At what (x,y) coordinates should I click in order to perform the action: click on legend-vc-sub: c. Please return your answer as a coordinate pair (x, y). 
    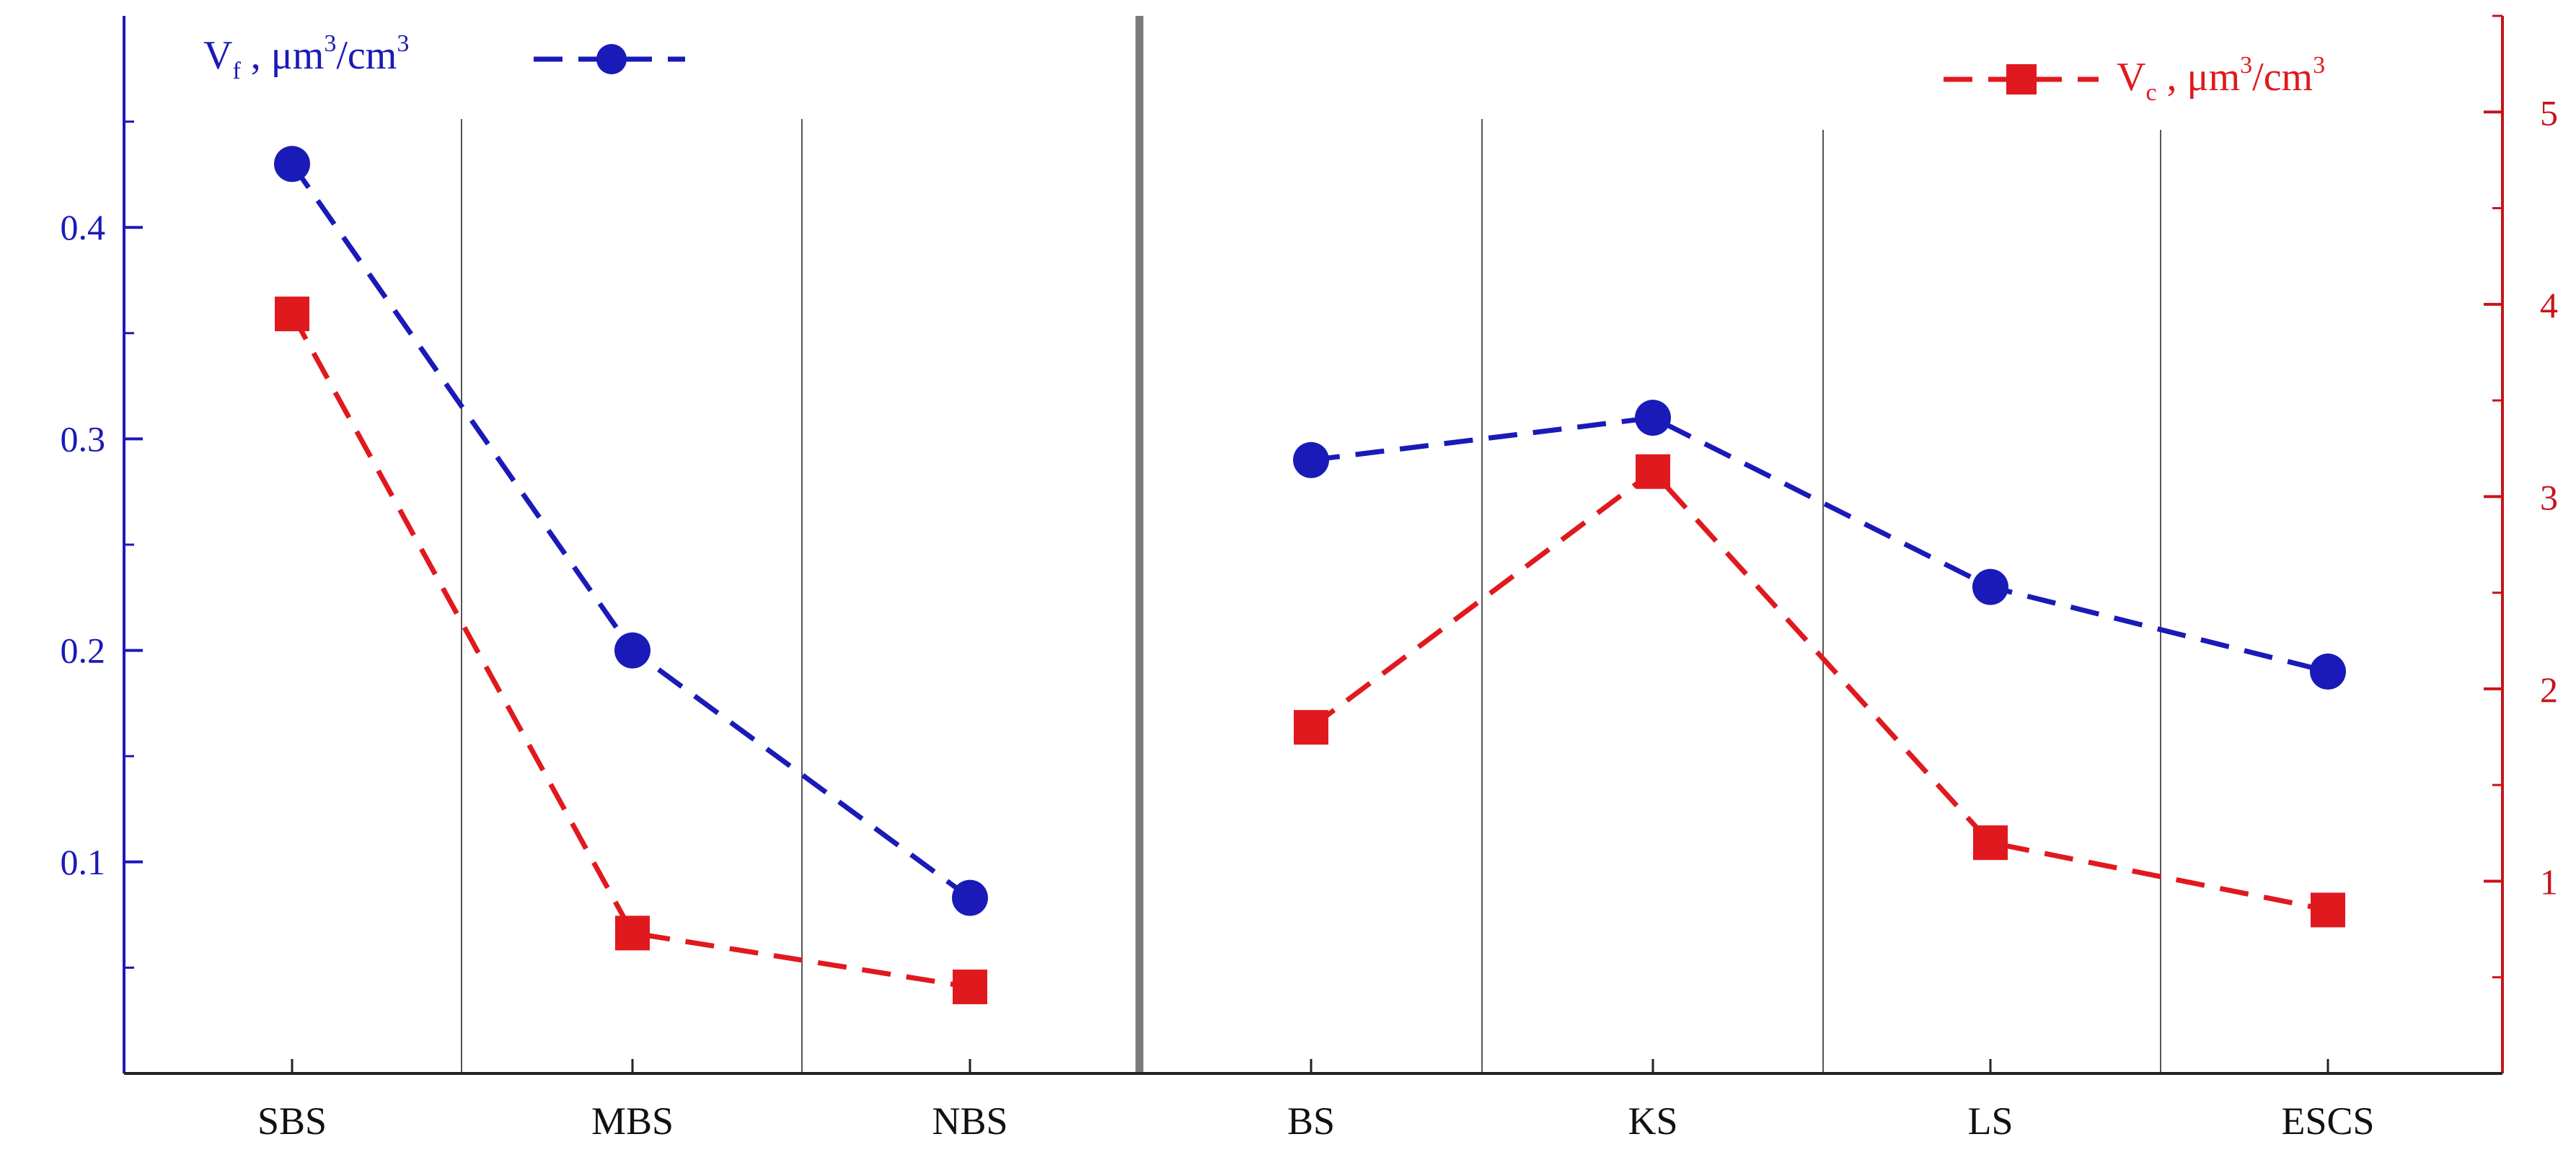
    Looking at the image, I should click on (2150, 93).